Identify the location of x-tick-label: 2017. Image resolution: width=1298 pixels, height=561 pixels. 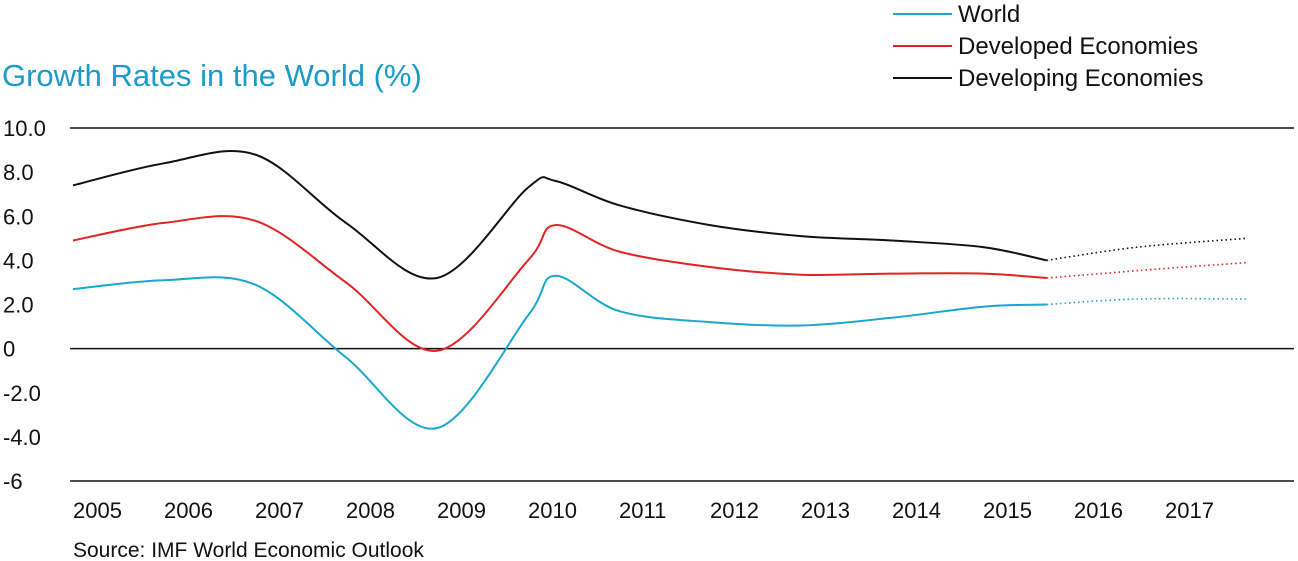
(1189, 510).